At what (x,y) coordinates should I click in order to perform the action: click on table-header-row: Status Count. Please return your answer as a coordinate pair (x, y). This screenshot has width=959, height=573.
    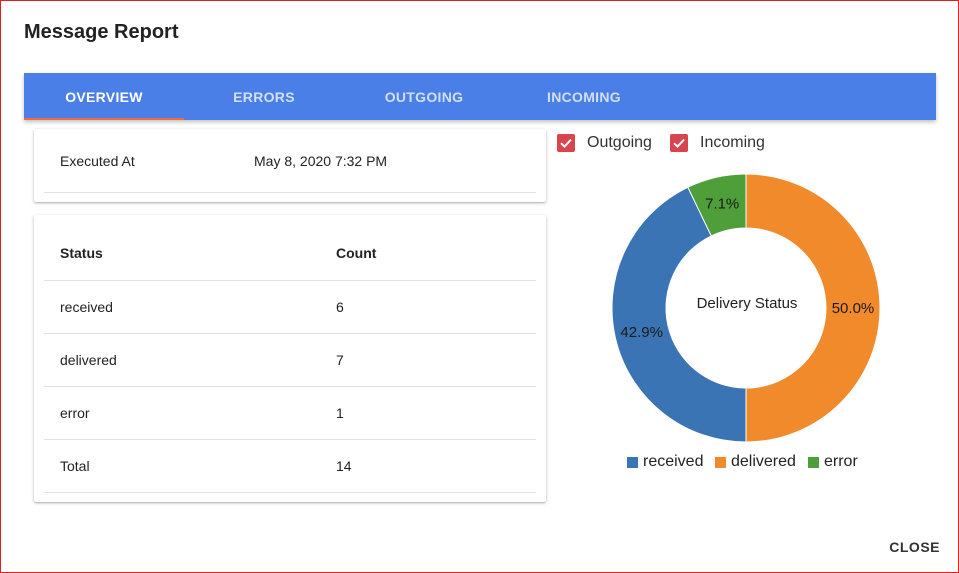
    Looking at the image, I should click on (290, 253).